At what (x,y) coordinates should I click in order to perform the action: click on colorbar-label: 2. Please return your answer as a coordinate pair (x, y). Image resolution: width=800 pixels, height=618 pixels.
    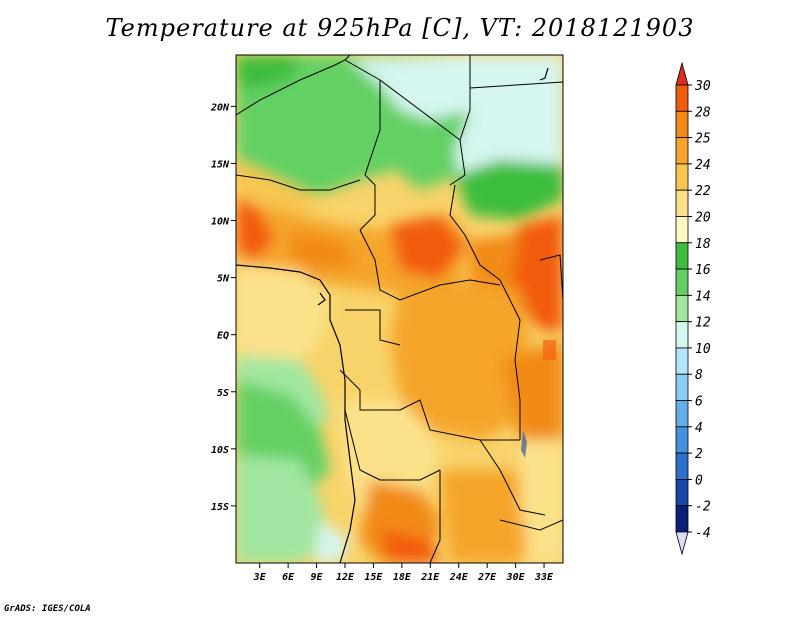
    Looking at the image, I should click on (699, 454).